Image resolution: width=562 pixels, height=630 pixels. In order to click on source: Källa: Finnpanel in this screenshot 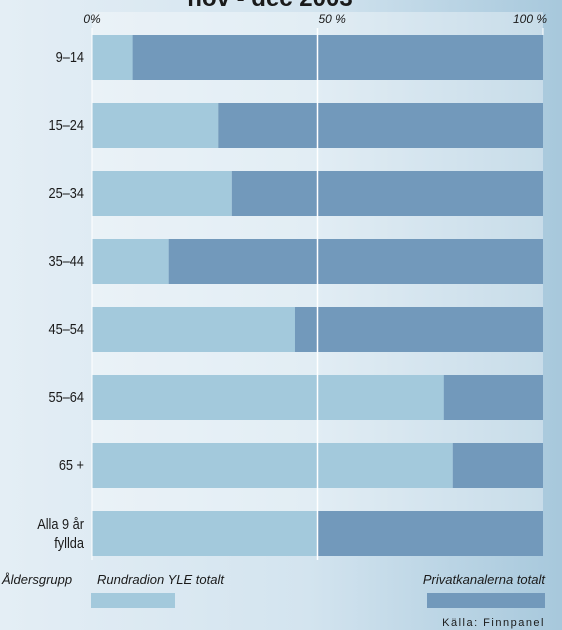, I will do `click(493, 623)`.